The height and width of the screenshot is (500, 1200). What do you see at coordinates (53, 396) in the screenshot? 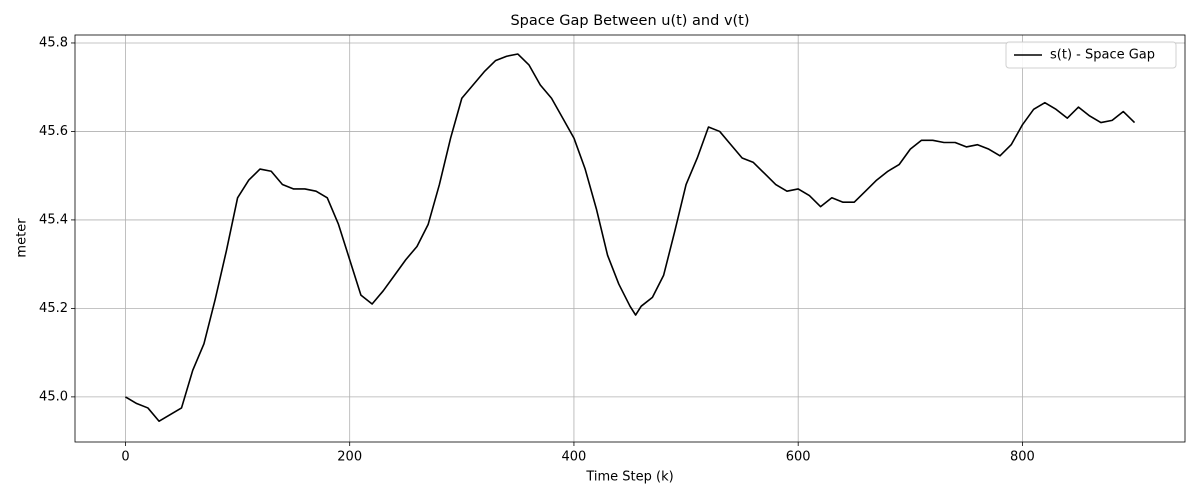
I see `y-tick-label: 45.0` at bounding box center [53, 396].